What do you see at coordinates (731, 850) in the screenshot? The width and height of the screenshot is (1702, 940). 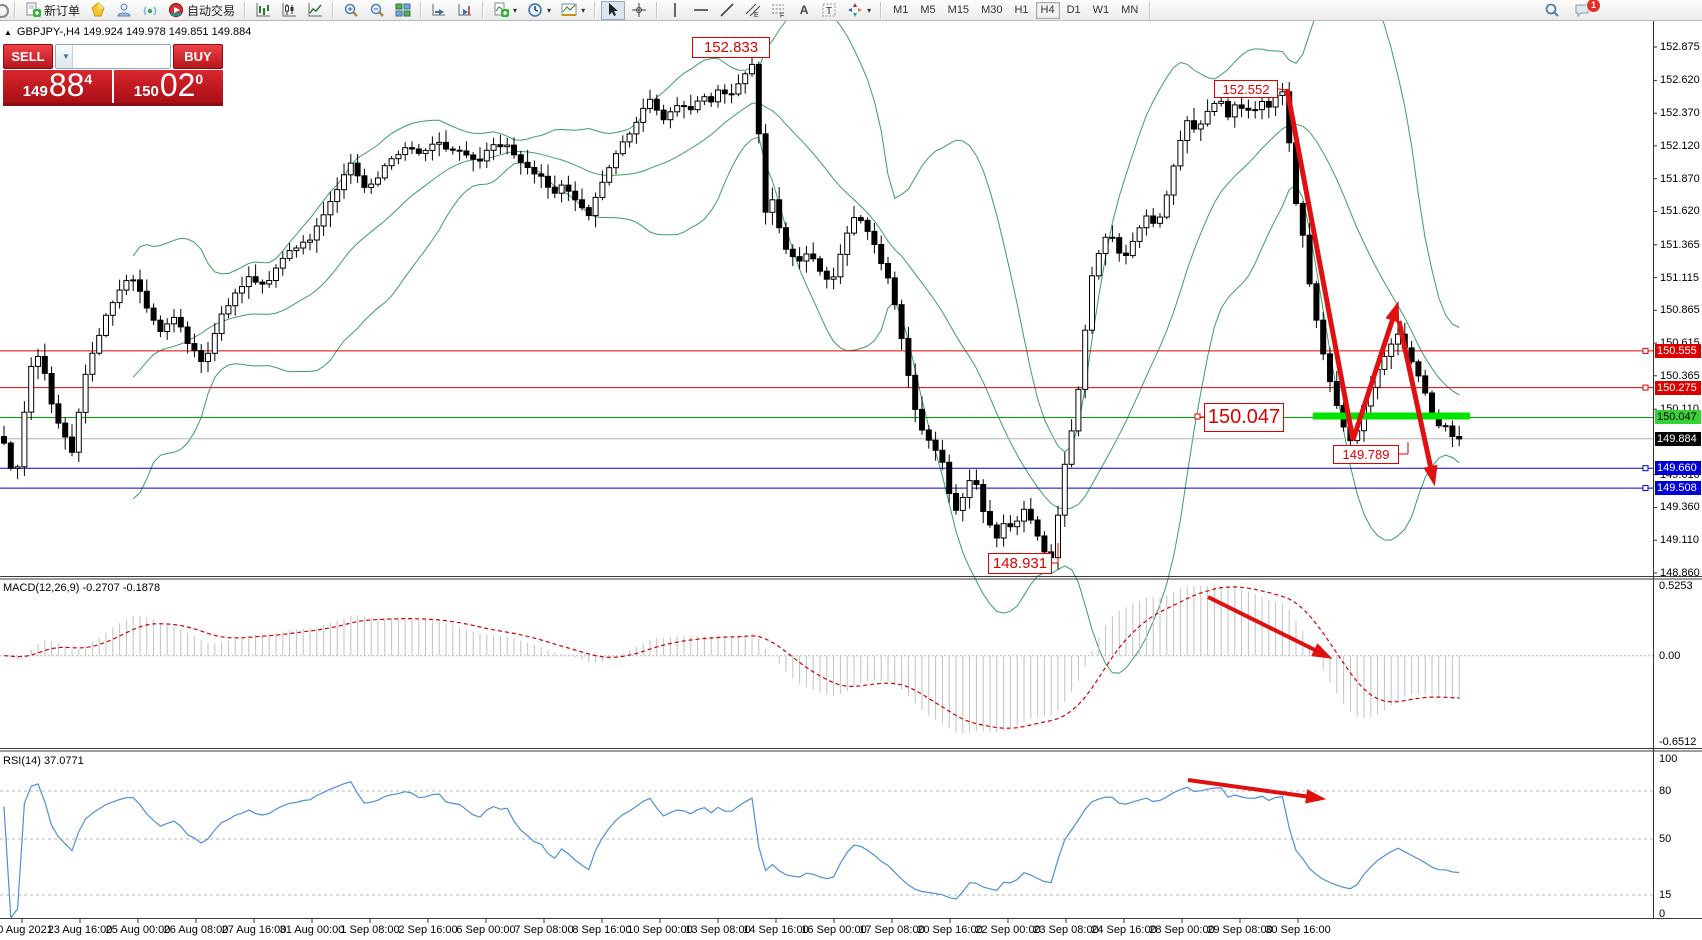 I see `rsi-line` at bounding box center [731, 850].